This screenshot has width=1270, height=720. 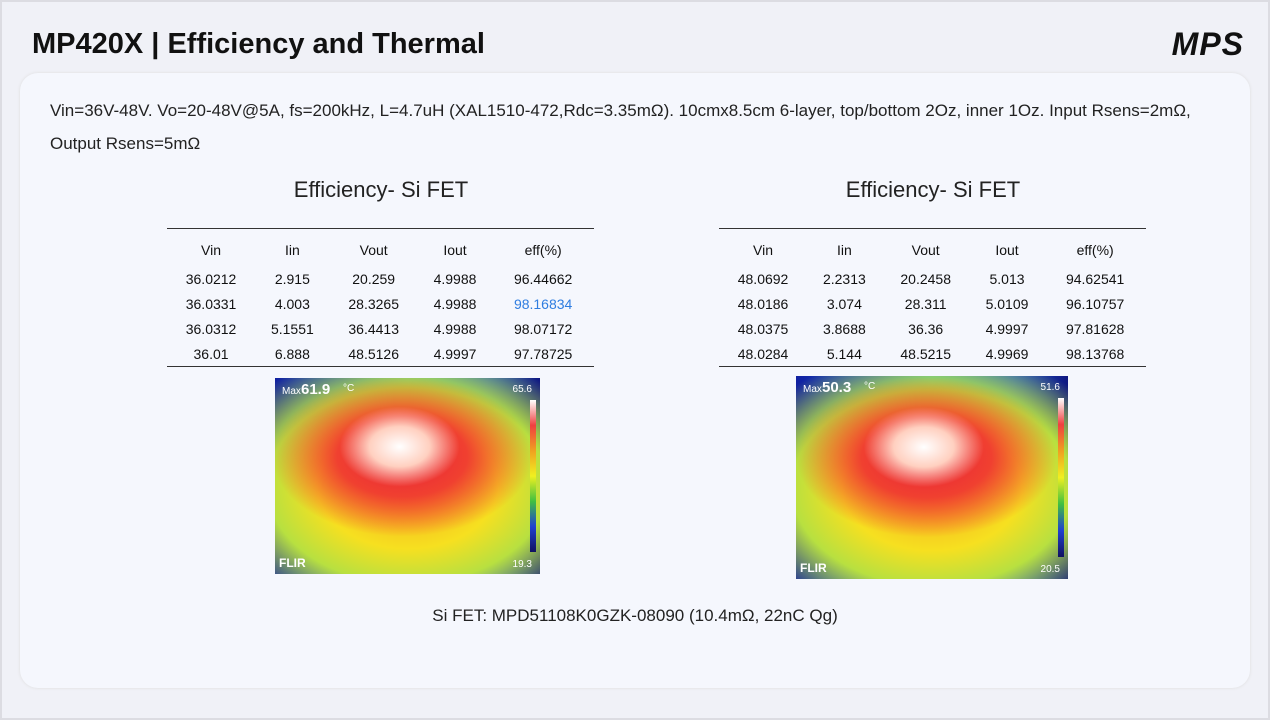 I want to click on table-cell: 4.003, so click(x=292, y=303).